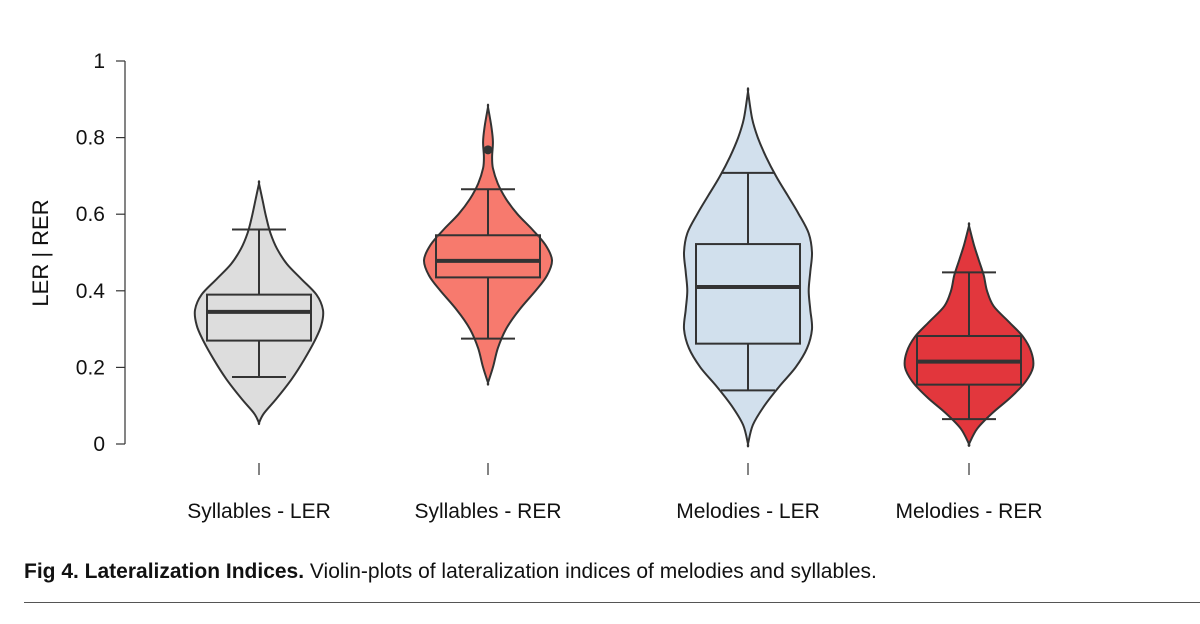 The image size is (1200, 624). Describe the element at coordinates (748, 511) in the screenshot. I see `x-tick-label: Melodies - LER` at that location.